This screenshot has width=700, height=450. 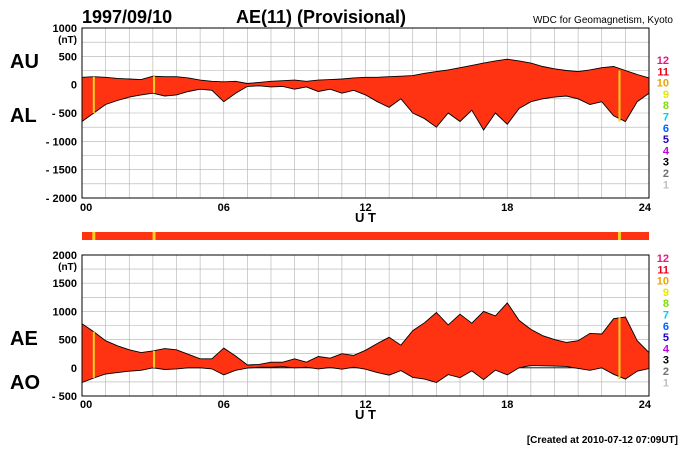 What do you see at coordinates (24, 339) in the screenshot?
I see `series-side-label: AE` at bounding box center [24, 339].